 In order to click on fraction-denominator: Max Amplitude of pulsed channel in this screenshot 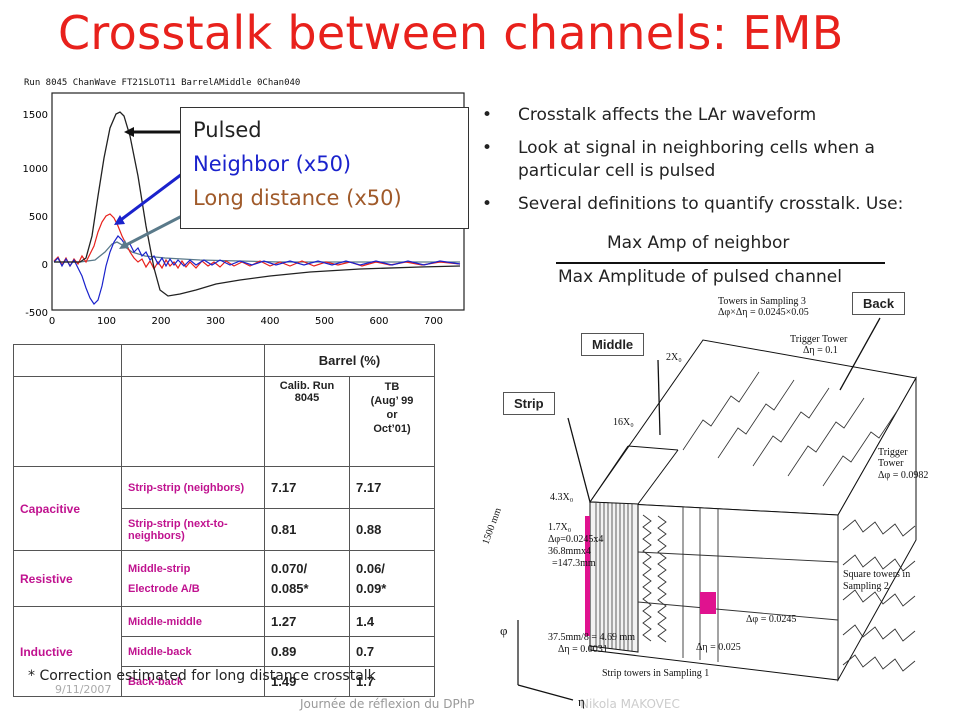, I will do `click(700, 277)`.